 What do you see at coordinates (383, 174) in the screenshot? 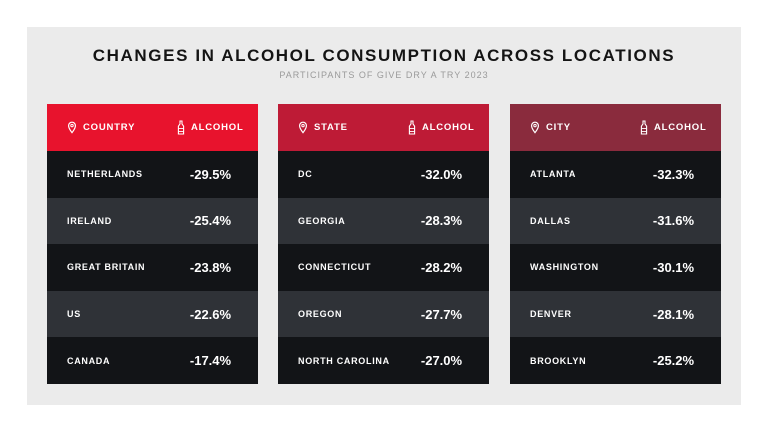
I see `table-row: DC -32.0%` at bounding box center [383, 174].